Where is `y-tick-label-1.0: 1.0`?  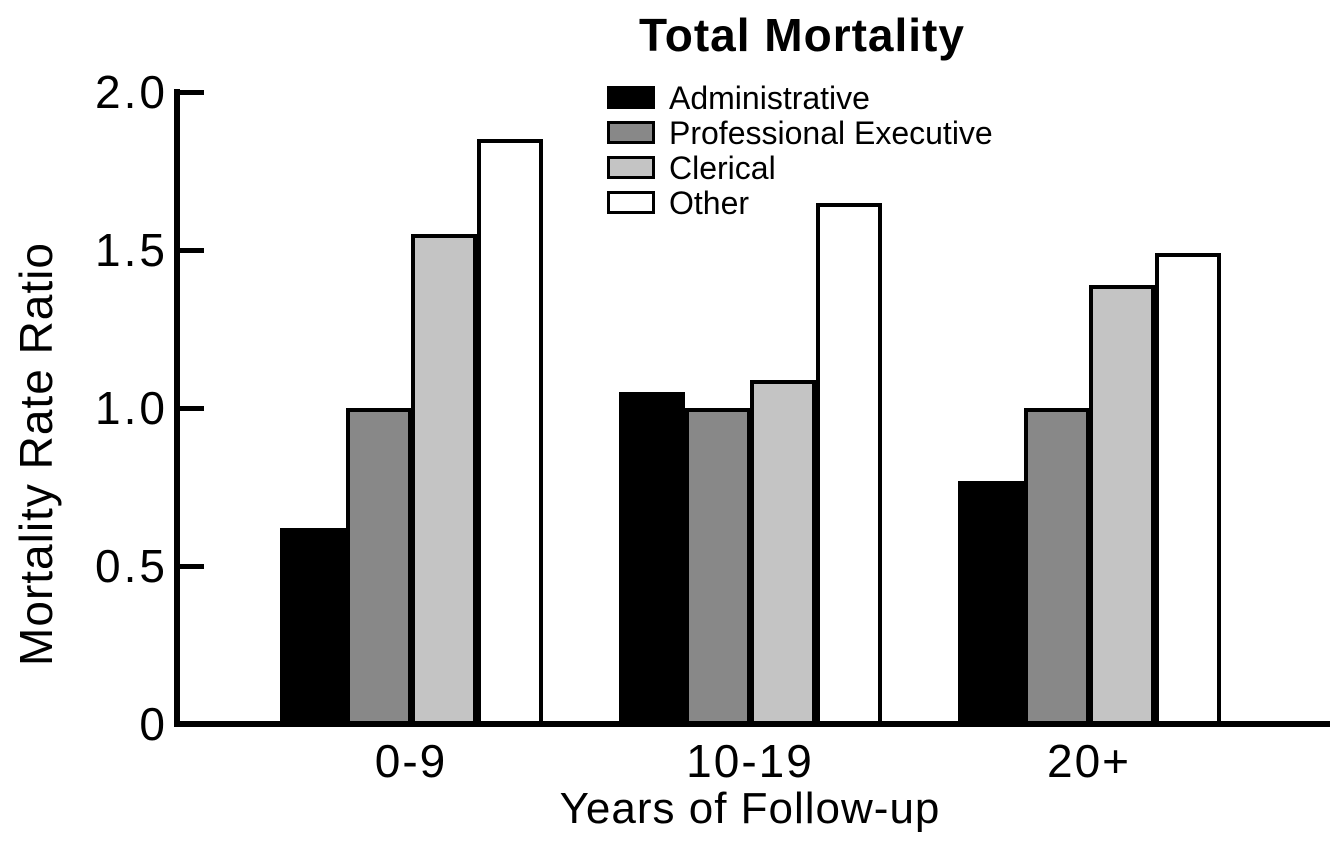
y-tick-label-1.0: 1.0 is located at coordinates (131, 408).